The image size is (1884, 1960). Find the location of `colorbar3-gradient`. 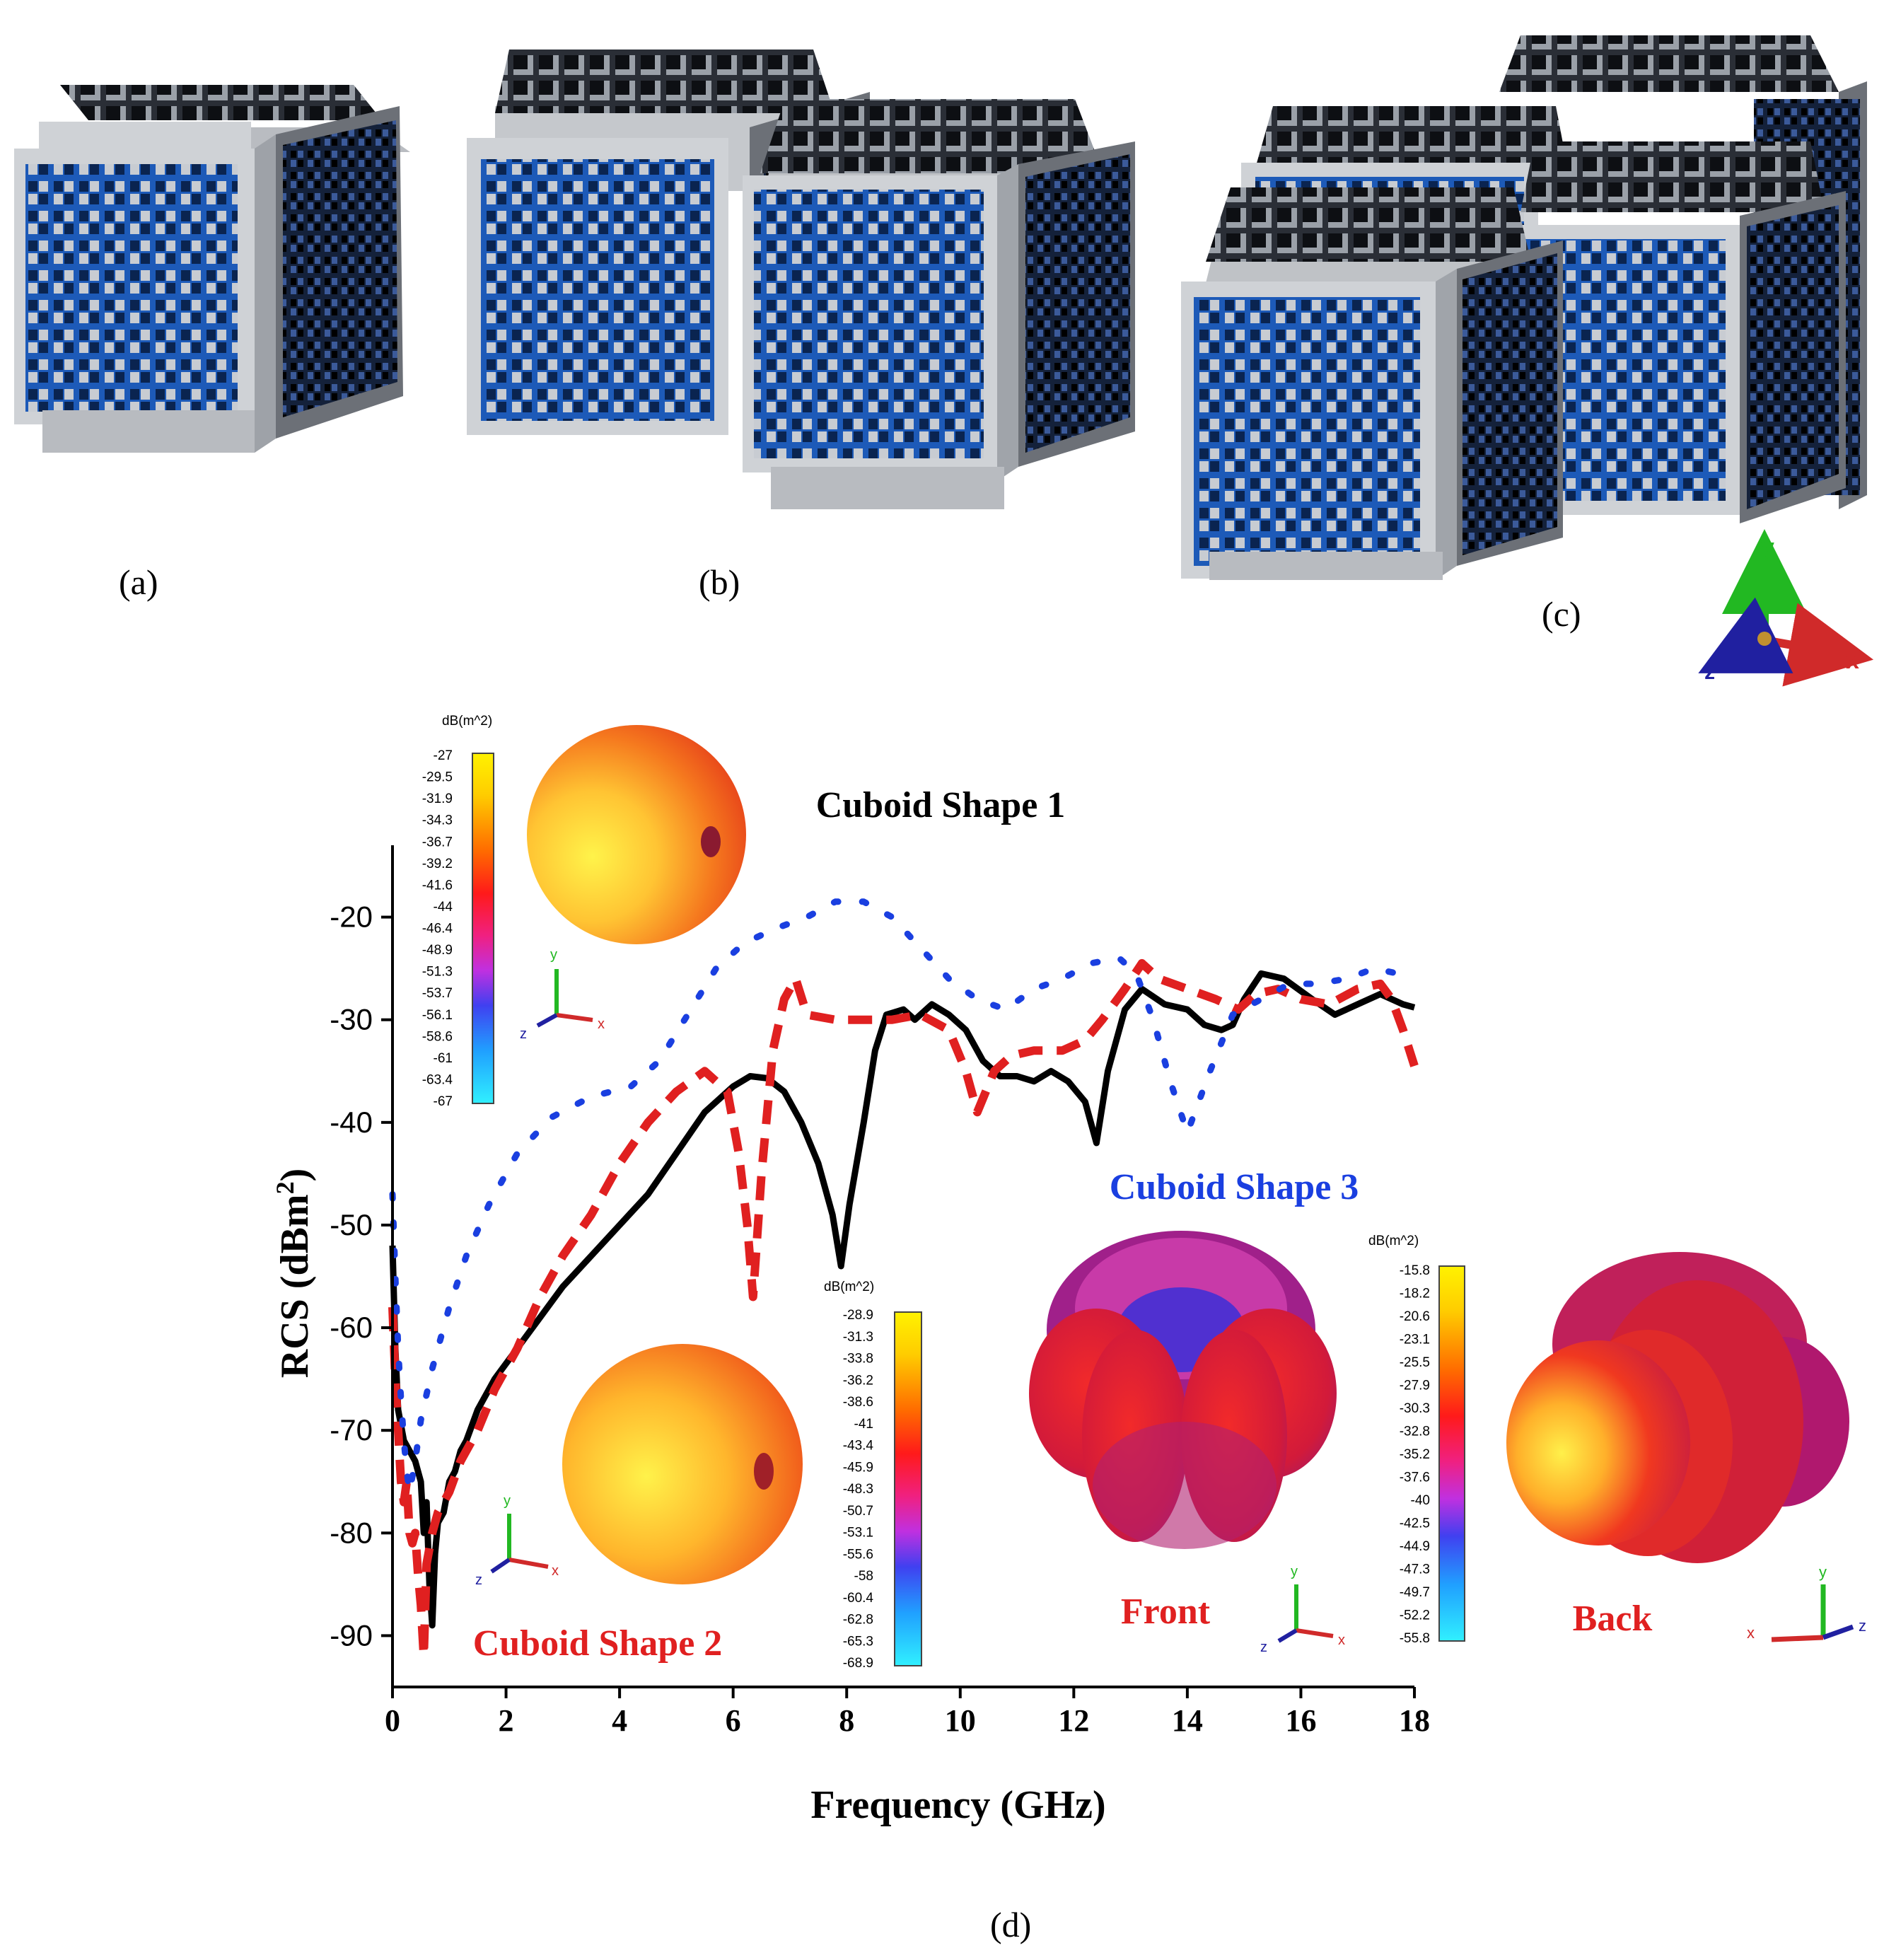

colorbar3-gradient is located at coordinates (1451, 1453).